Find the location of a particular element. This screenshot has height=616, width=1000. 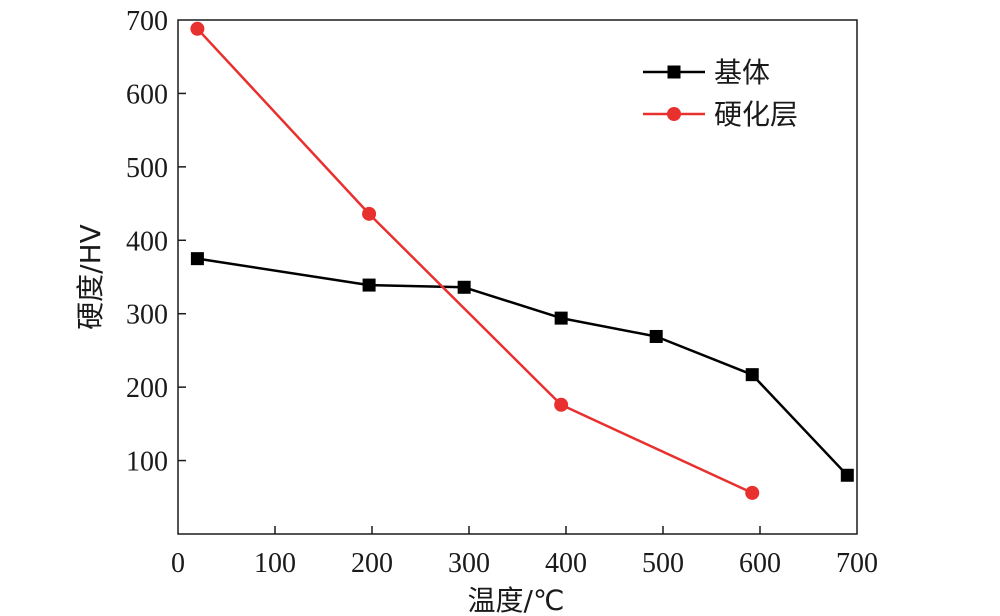

y-tick-label: 300 is located at coordinates (147, 315).